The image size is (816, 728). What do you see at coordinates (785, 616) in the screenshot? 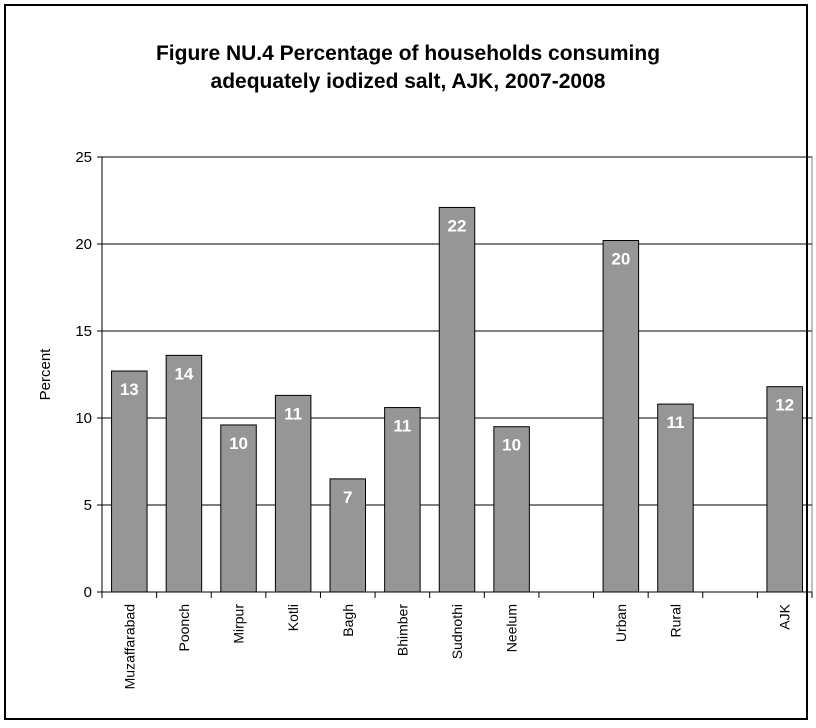
I see `x-tick-label: AJK` at bounding box center [785, 616].